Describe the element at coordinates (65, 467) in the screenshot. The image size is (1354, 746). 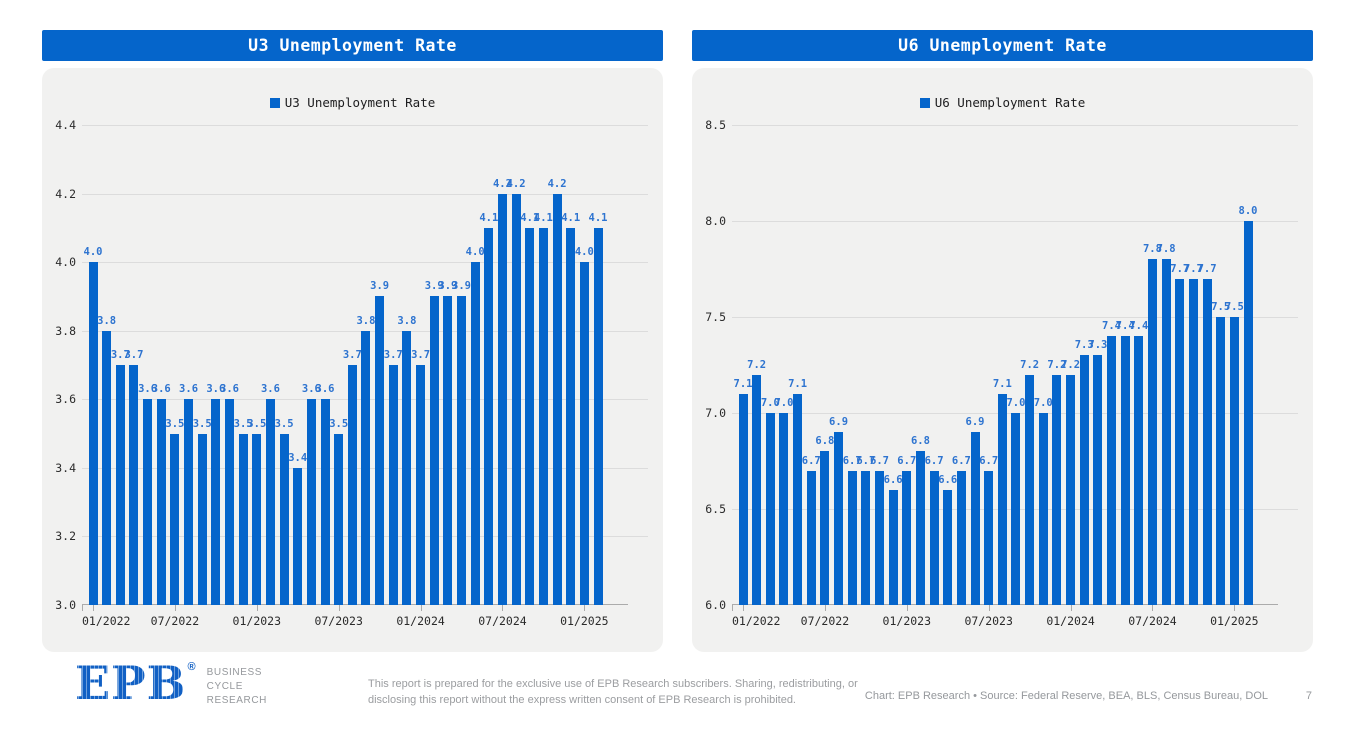
I see `y-axis-tick-label: 3.4` at that location.